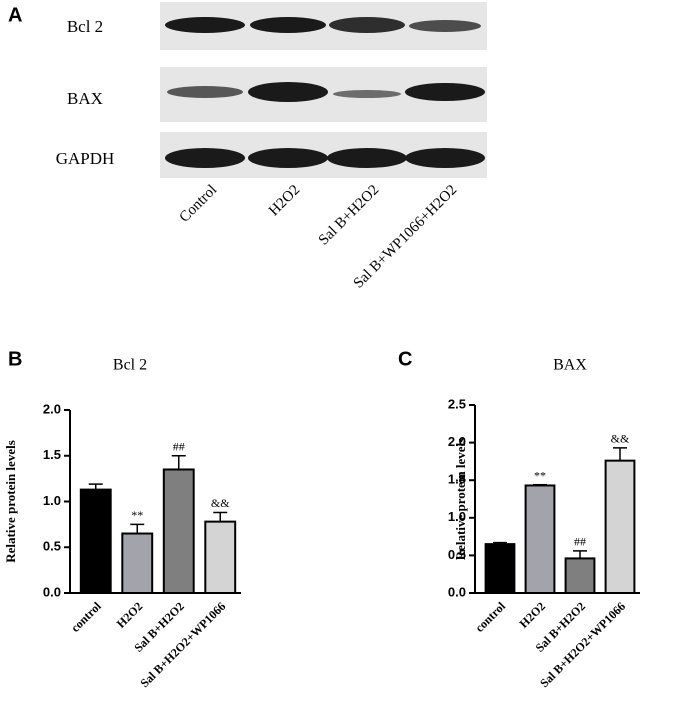 The width and height of the screenshot is (692, 715). What do you see at coordinates (15, 359) in the screenshot?
I see `panel-label: B` at bounding box center [15, 359].